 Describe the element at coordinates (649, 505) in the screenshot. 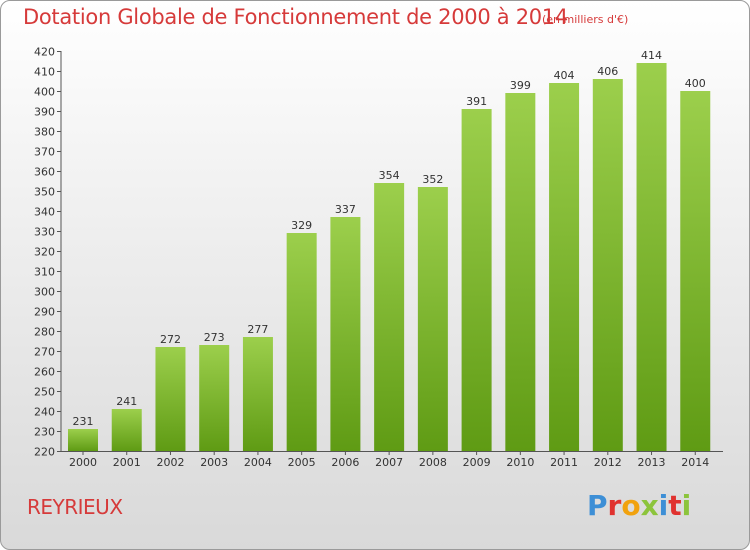

I see `logo-letter: x` at that location.